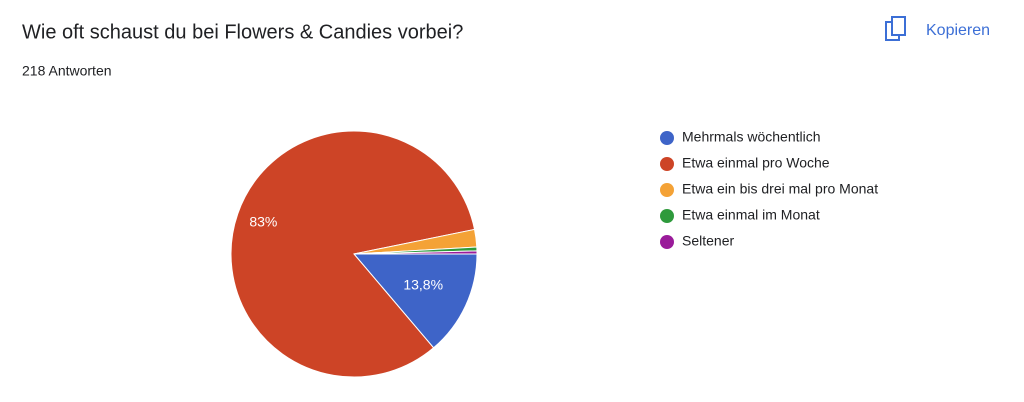  I want to click on slice-label: 13,8%, so click(423, 285).